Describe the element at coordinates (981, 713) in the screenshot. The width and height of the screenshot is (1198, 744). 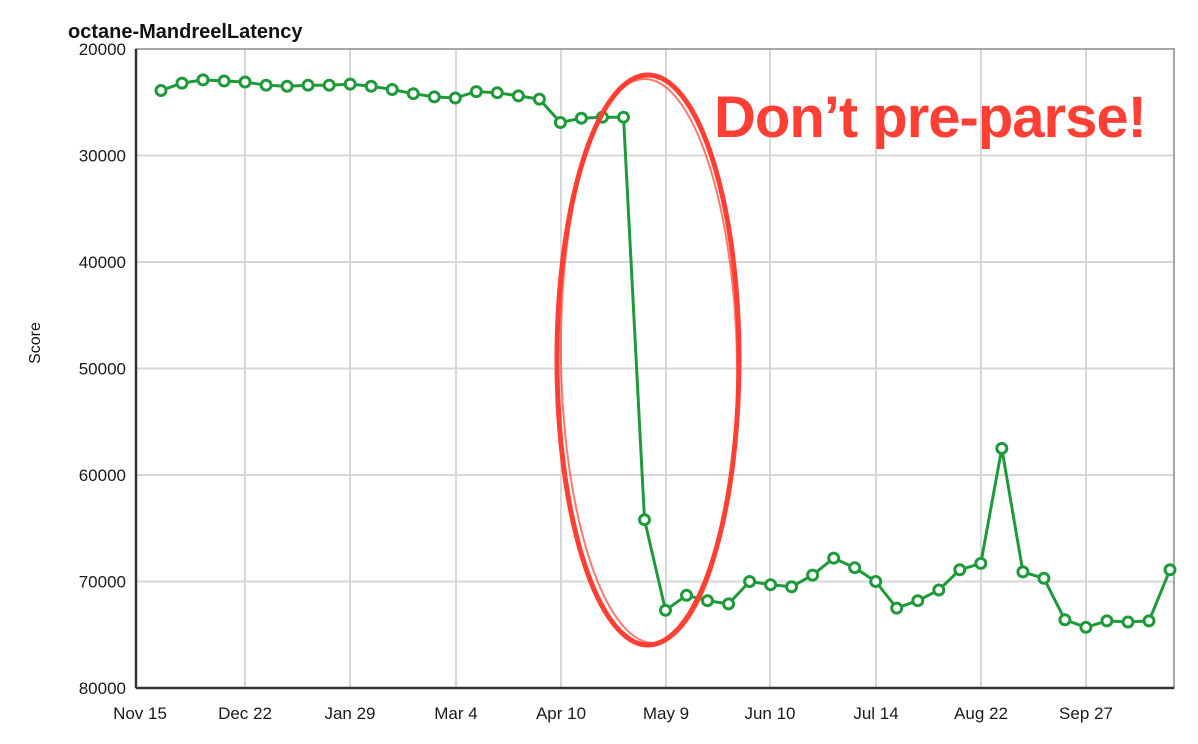
I see `x-tick-label: Aug 22` at that location.